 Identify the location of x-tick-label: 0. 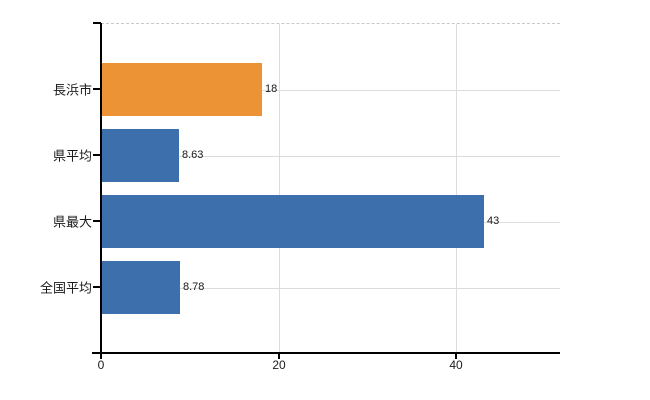
(101, 365).